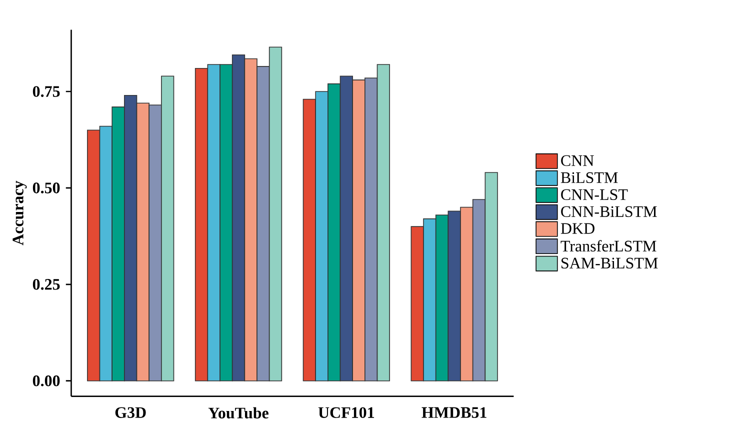  What do you see at coordinates (609, 212) in the screenshot?
I see `legend-label: CNN-BiLSTM` at bounding box center [609, 212].